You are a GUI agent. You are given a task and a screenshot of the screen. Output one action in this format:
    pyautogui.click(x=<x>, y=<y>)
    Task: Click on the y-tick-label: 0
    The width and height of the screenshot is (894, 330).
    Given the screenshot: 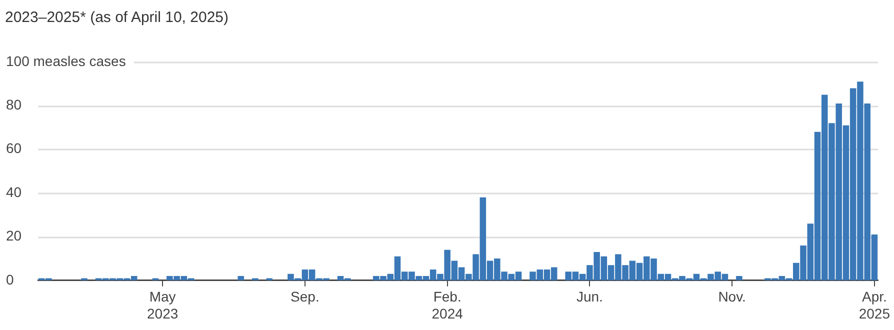 What is the action you would take?
    pyautogui.click(x=10, y=279)
    